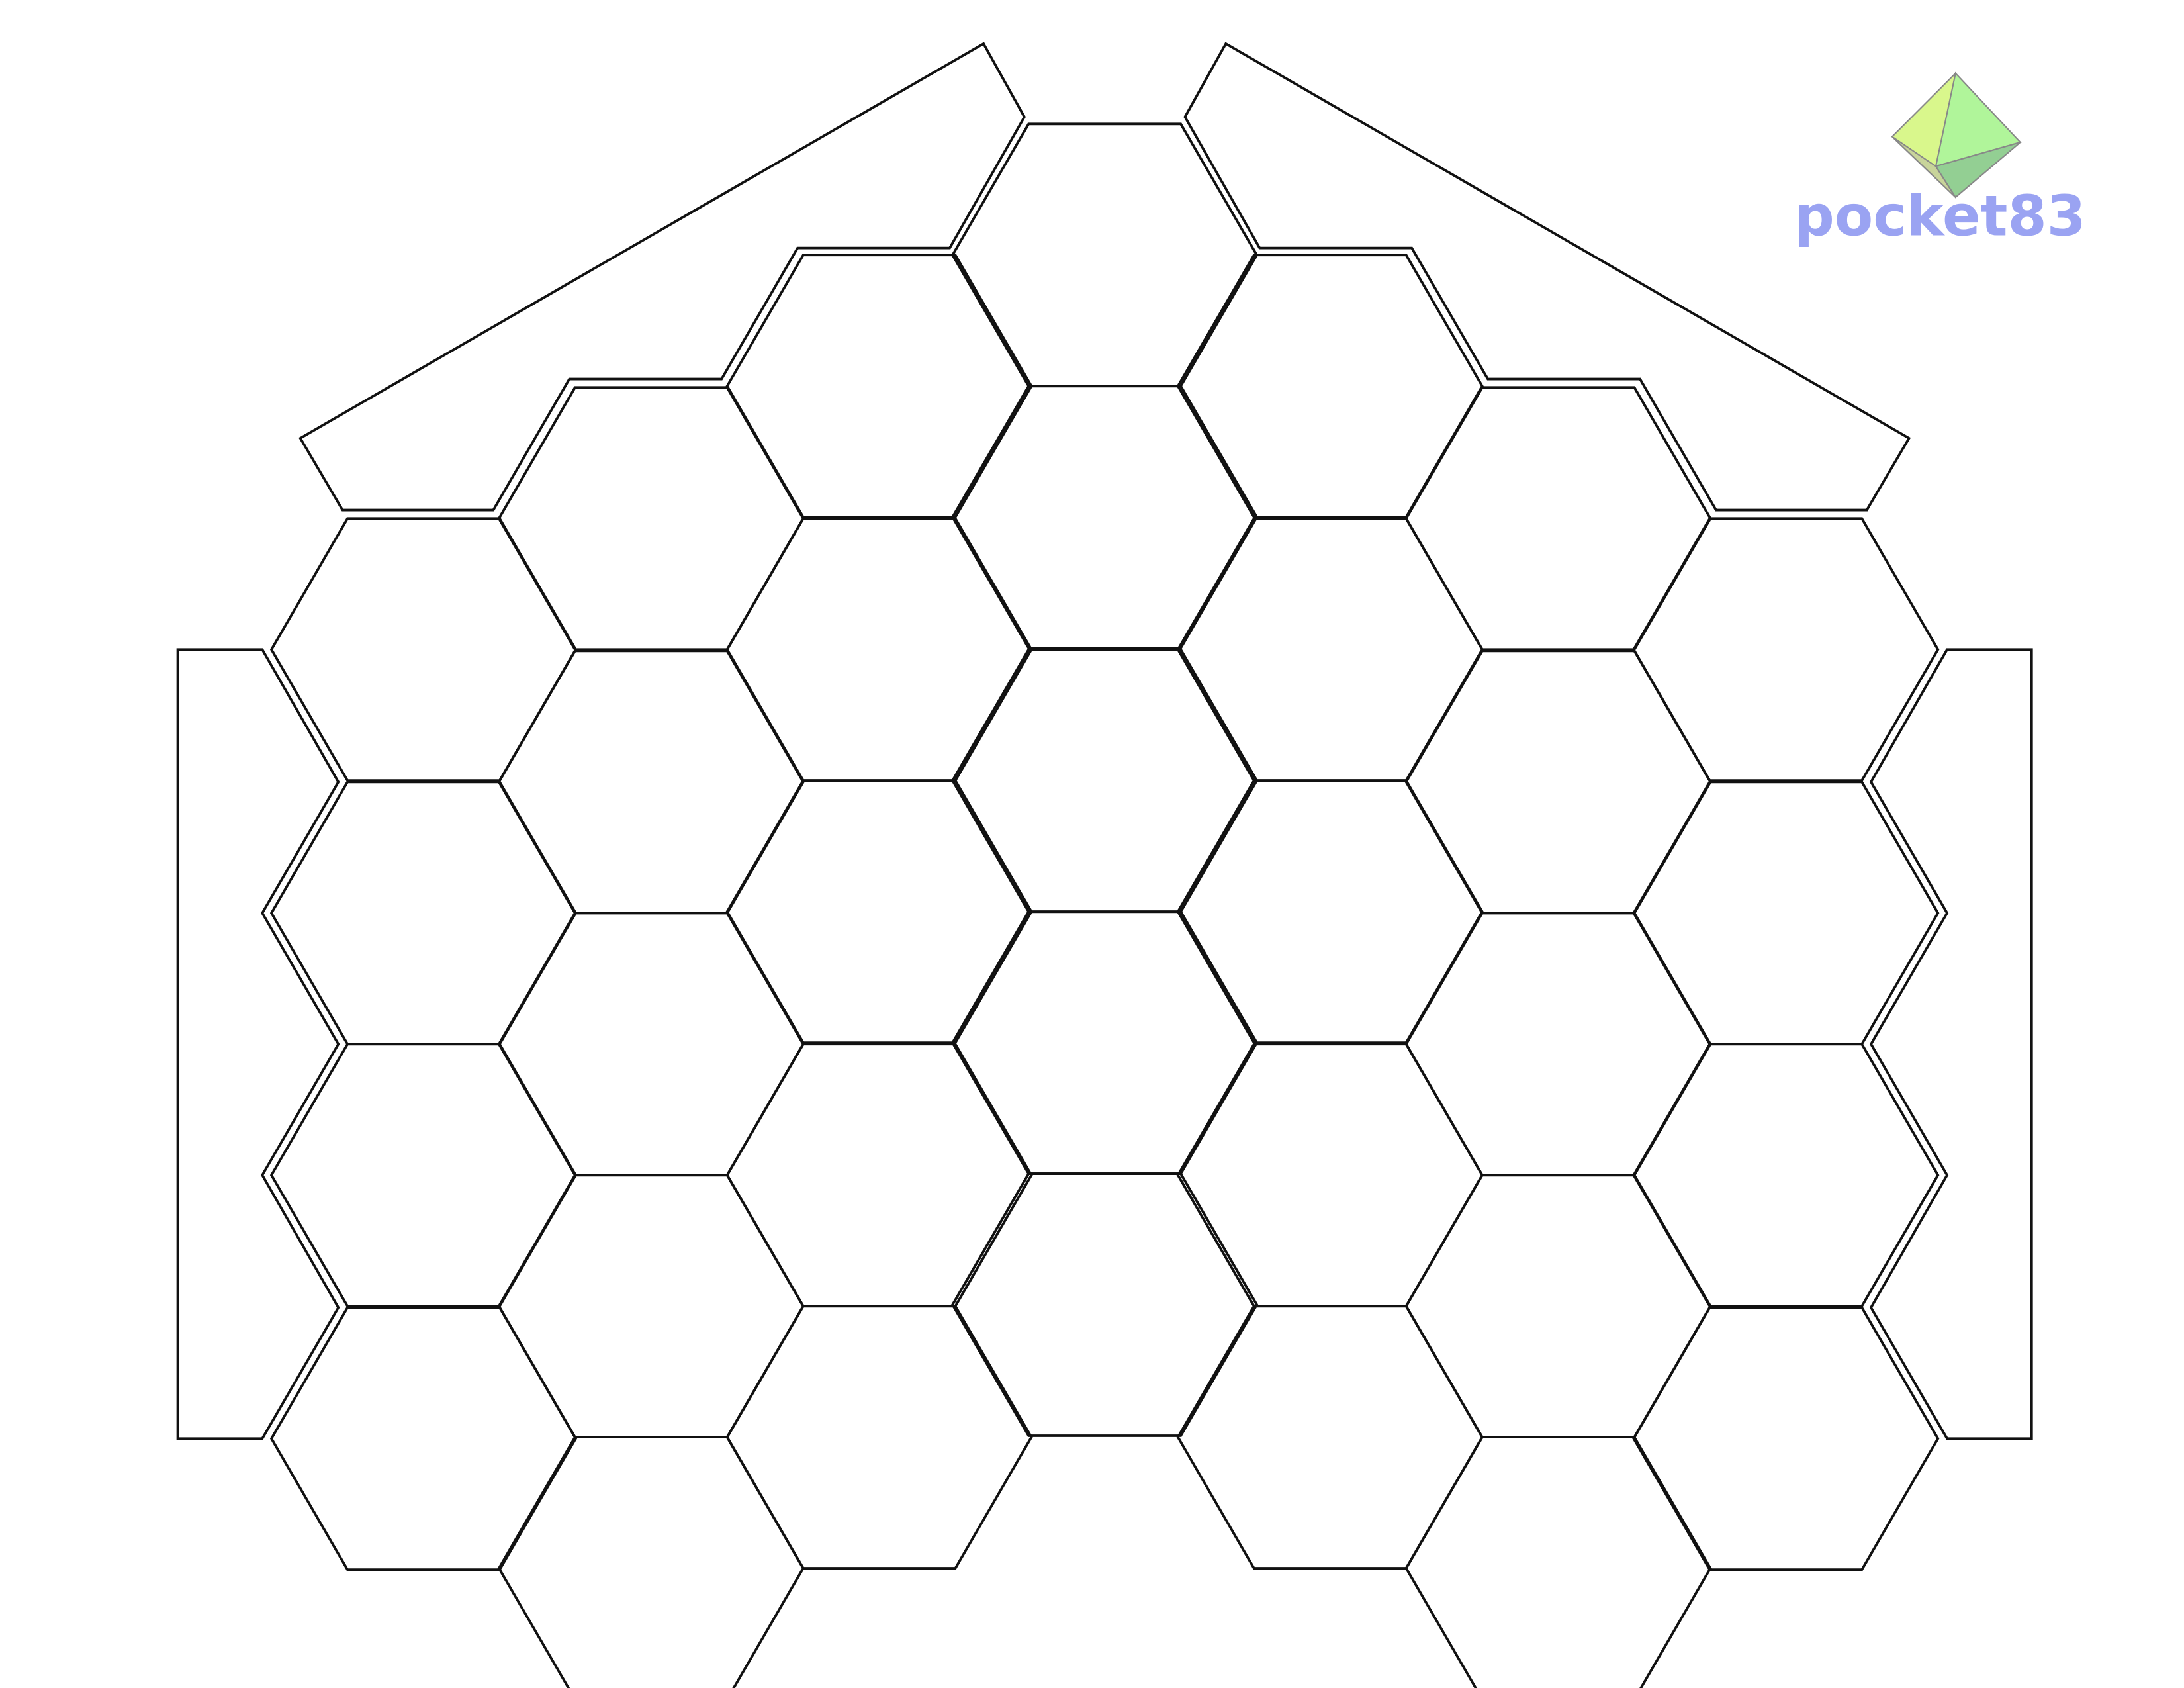  I want to click on top-right-piece, so click(1547, 277).